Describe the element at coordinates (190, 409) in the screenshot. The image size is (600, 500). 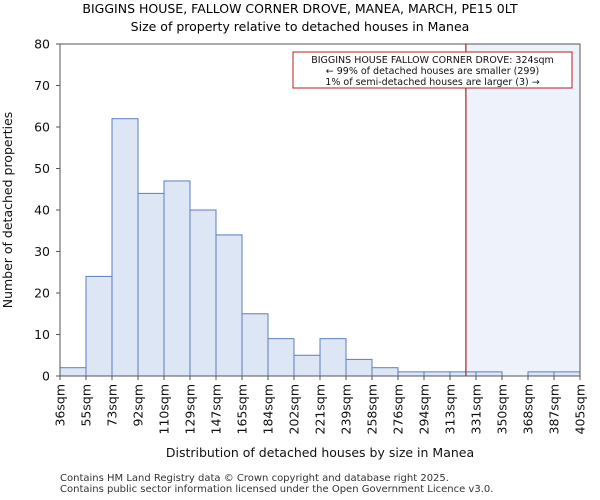
I see `x-tick-label: 129sqm` at that location.